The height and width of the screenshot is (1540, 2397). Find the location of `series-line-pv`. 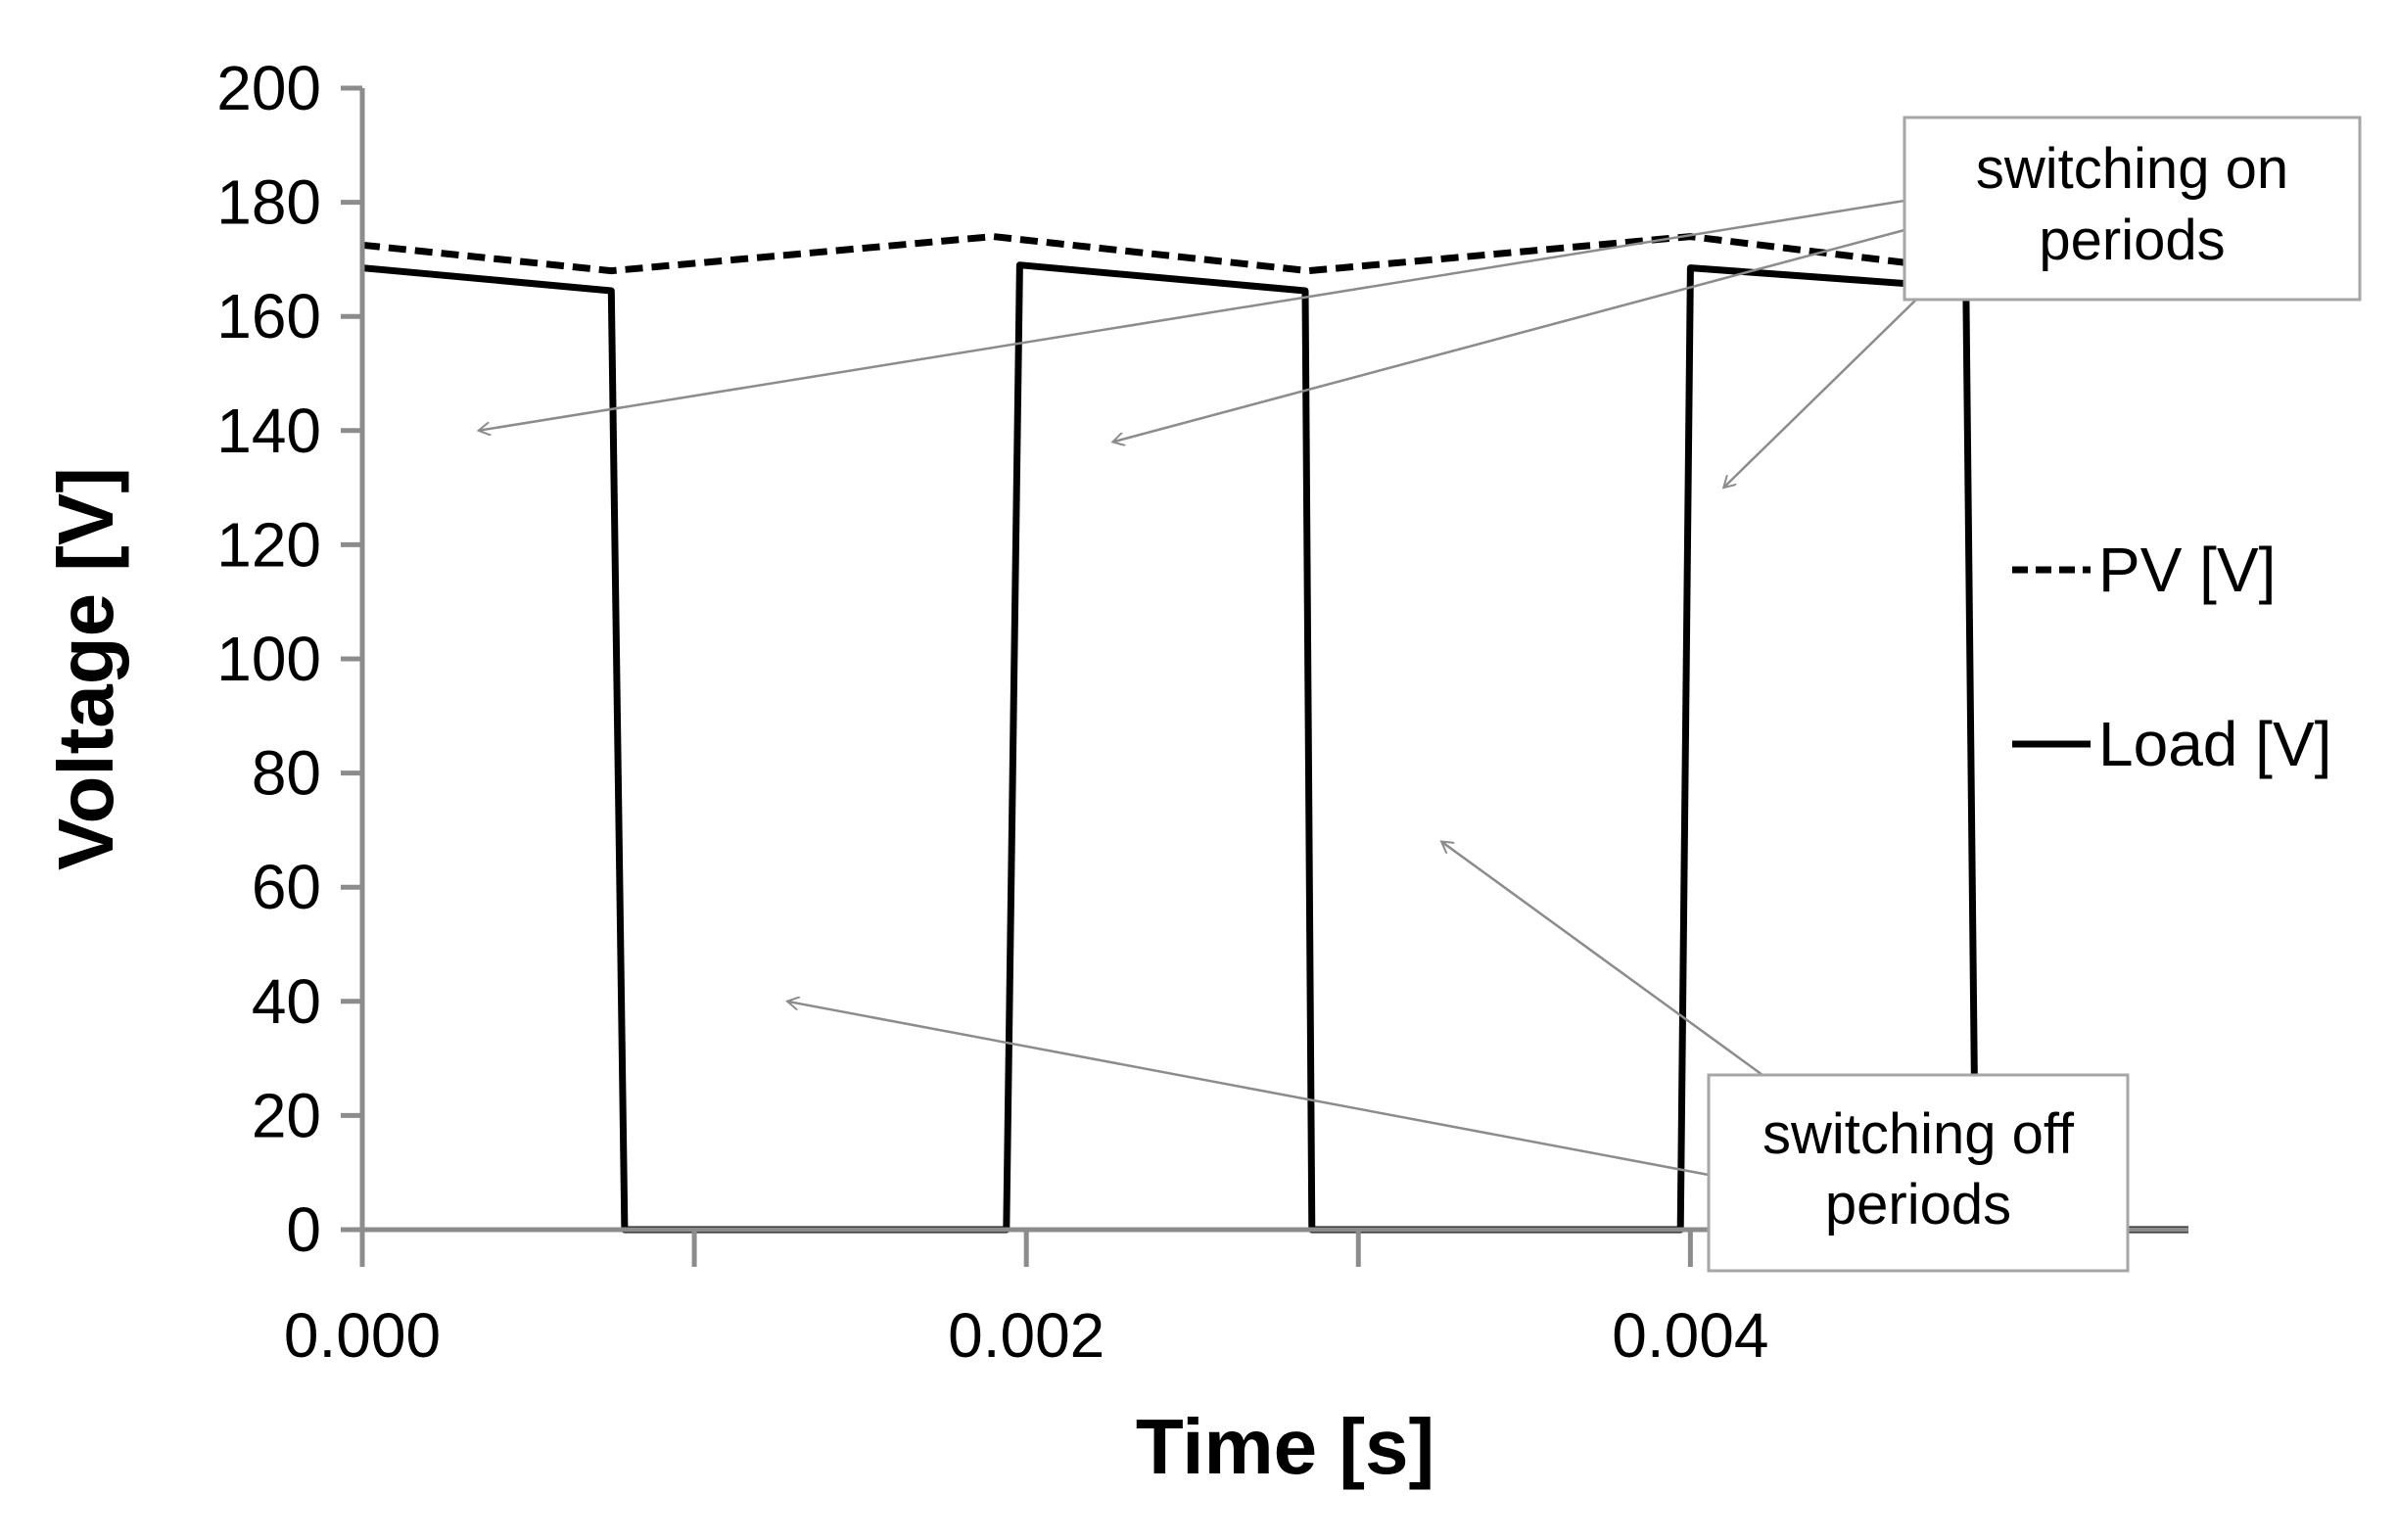

series-line-pv is located at coordinates (1167, 254).